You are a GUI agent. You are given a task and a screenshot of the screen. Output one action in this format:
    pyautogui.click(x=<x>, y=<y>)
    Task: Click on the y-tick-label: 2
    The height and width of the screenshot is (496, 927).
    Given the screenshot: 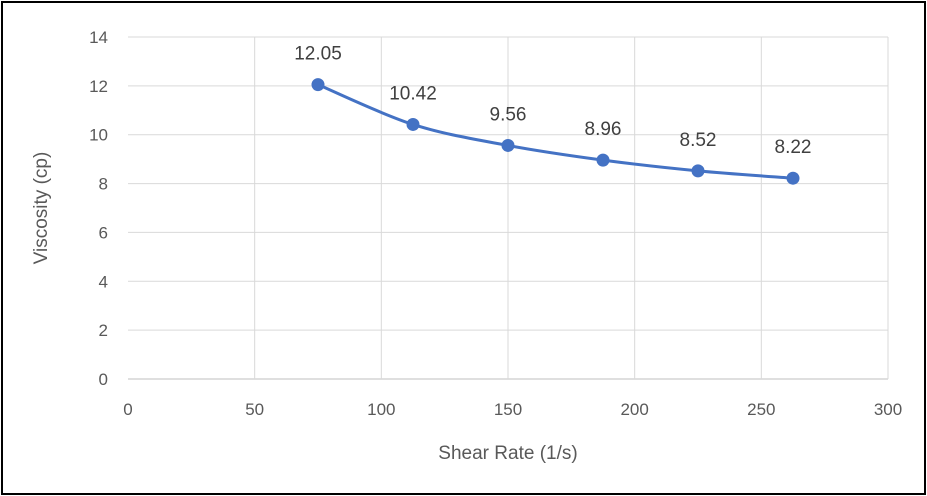 What is the action you would take?
    pyautogui.click(x=103, y=330)
    